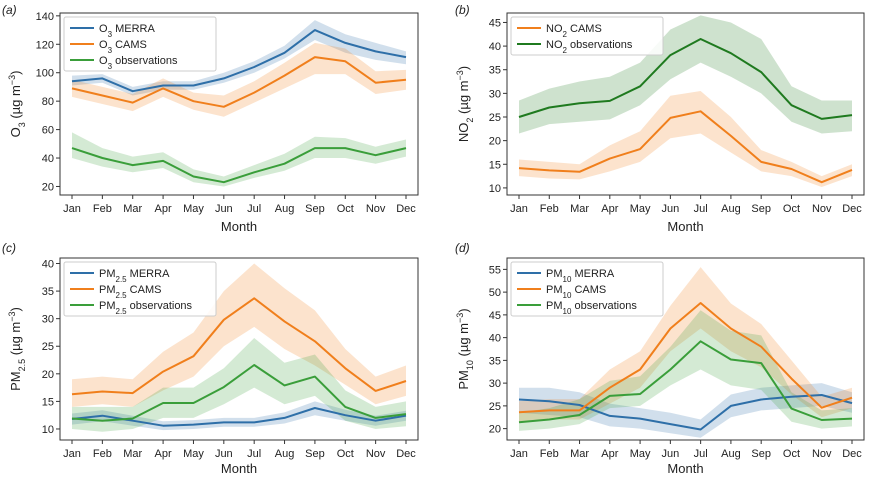 The image size is (875, 477). I want to click on legend-entry-merra: O3 MERRA, so click(127, 31).